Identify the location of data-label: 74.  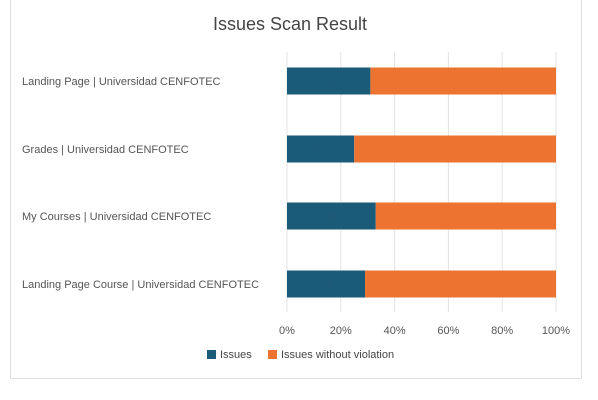
(326, 285).